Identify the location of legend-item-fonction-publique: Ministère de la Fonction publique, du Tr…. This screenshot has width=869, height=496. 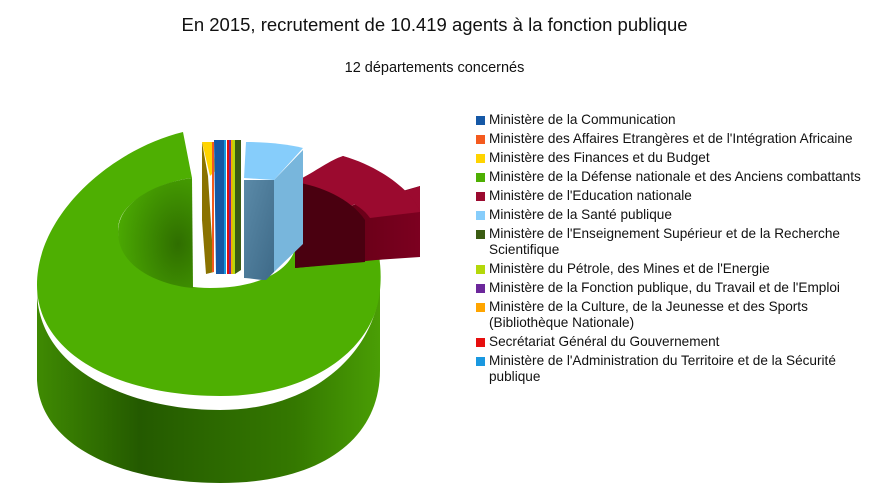
(668, 288).